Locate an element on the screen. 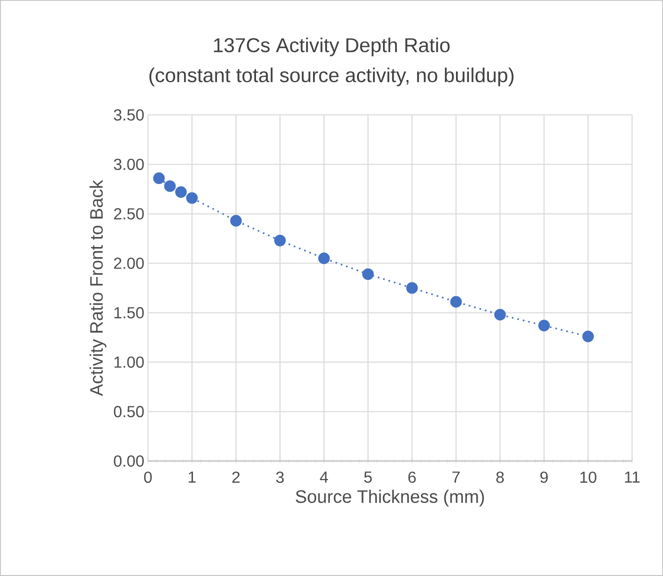  x-tick-label: 6 is located at coordinates (412, 477).